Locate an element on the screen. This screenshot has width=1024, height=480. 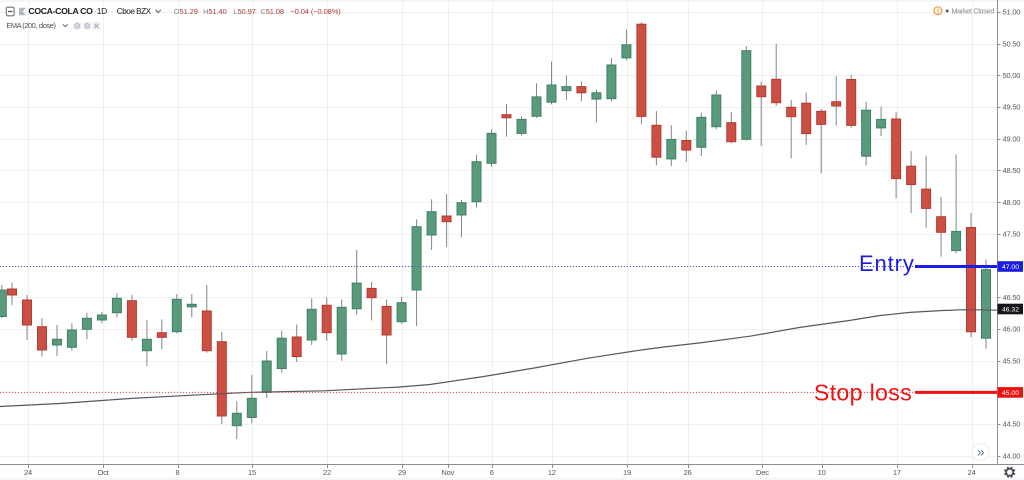
svg-text: 48.50 is located at coordinates (1012, 170).